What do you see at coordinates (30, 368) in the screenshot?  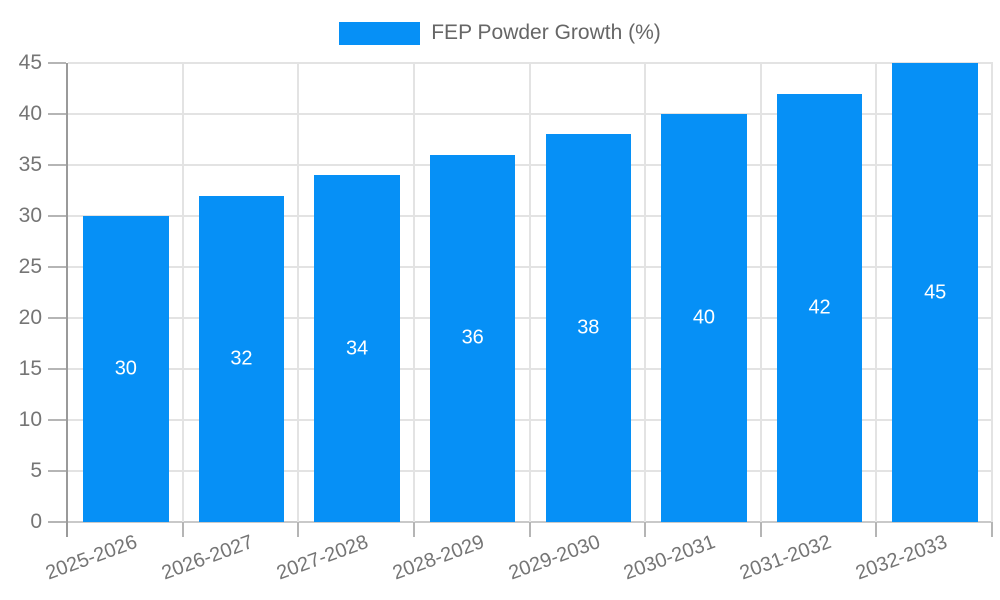 I see `y-tick-label: 15` at bounding box center [30, 368].